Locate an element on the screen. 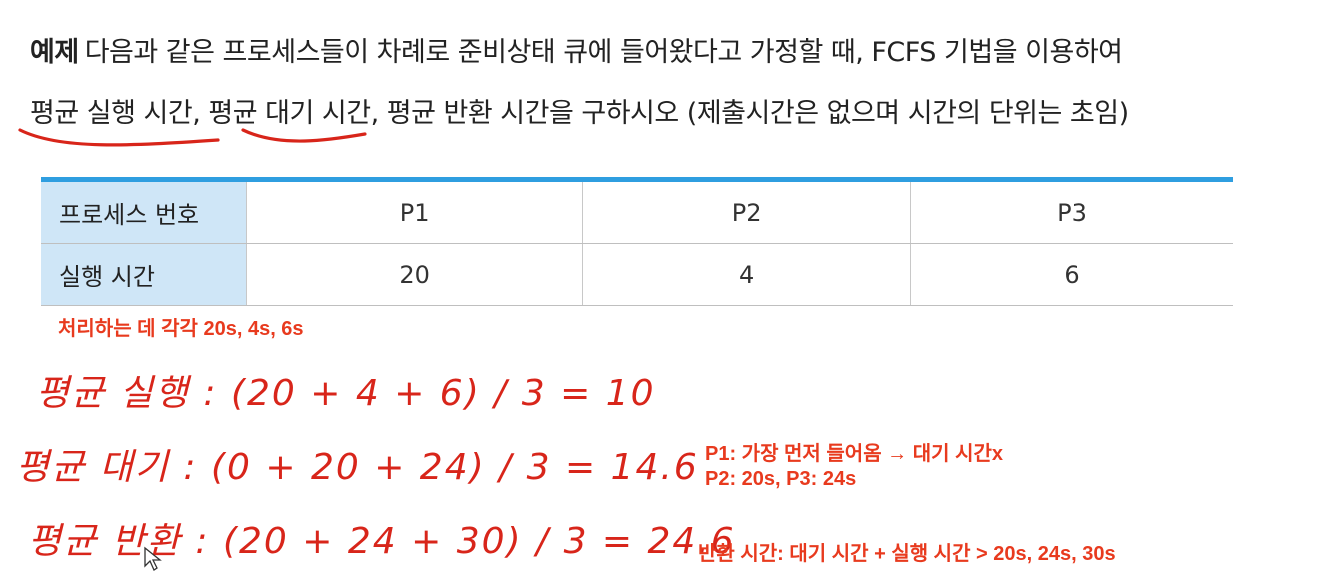  handwritten-avg-exec: 평균 실행 : (20 + 4 + 6) / 3 = 10 is located at coordinates (346, 393).